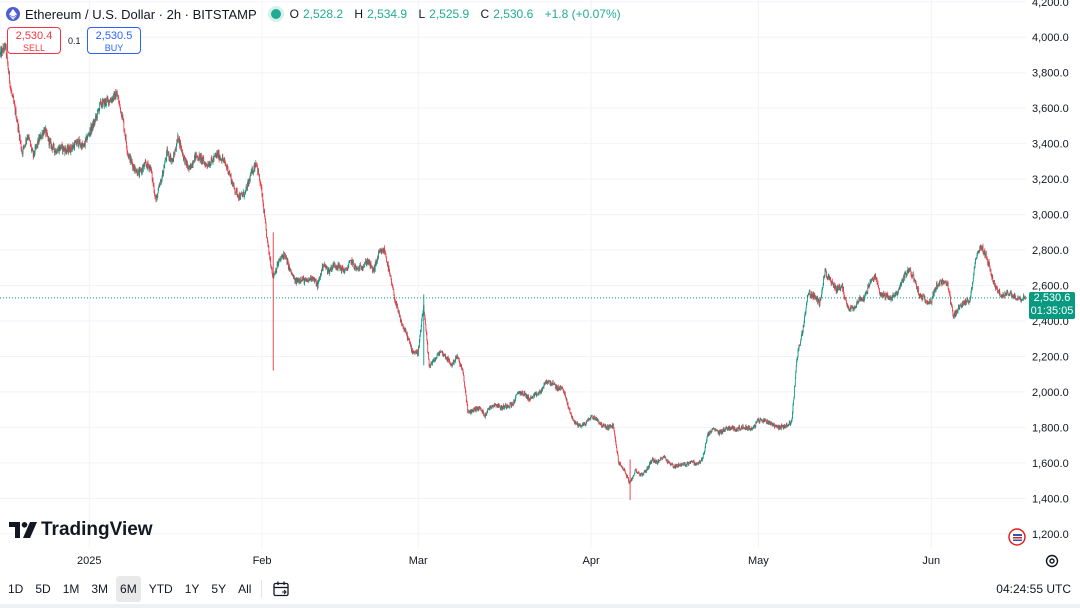  What do you see at coordinates (114, 40) in the screenshot?
I see `buy-button: 2,530.5 BUY` at bounding box center [114, 40].